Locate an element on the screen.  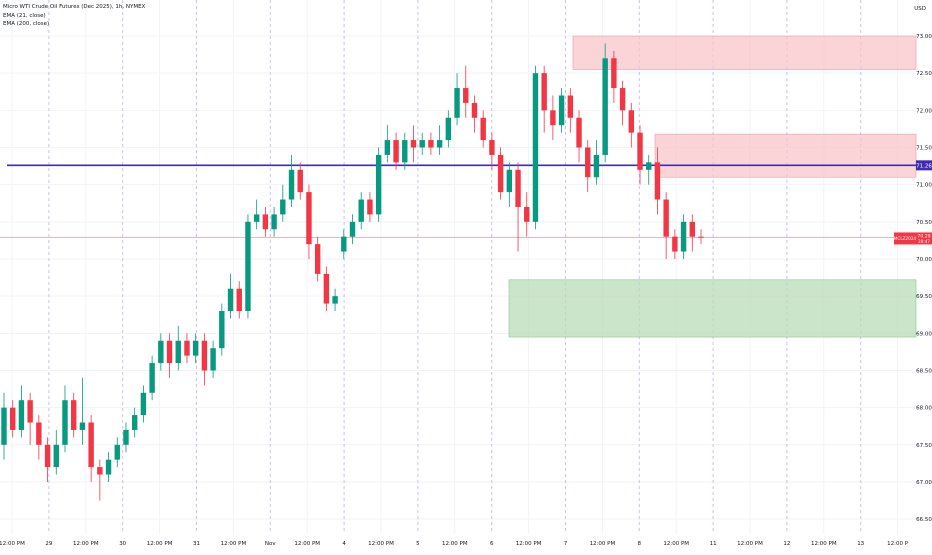
y-tick-label: 70.00 is located at coordinates (924, 260).